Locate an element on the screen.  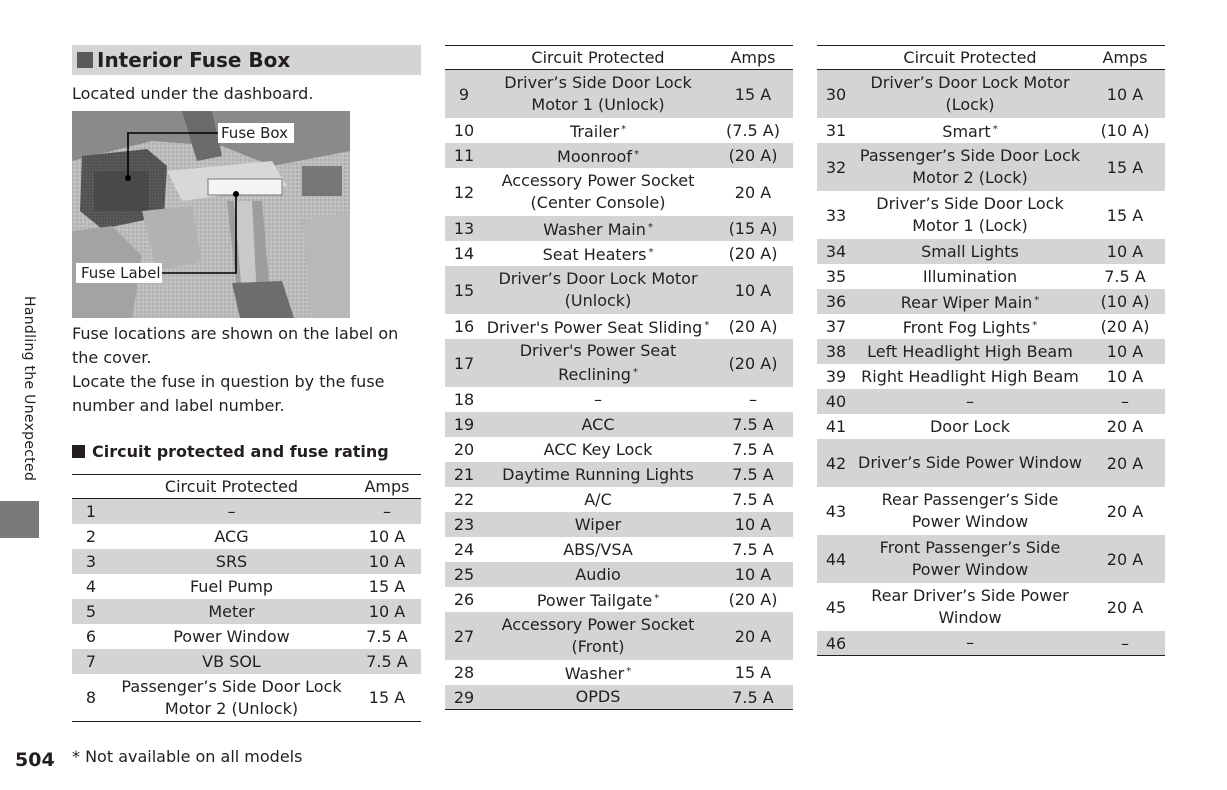
circuit-name: Daytime Running Lights is located at coordinates (598, 475).